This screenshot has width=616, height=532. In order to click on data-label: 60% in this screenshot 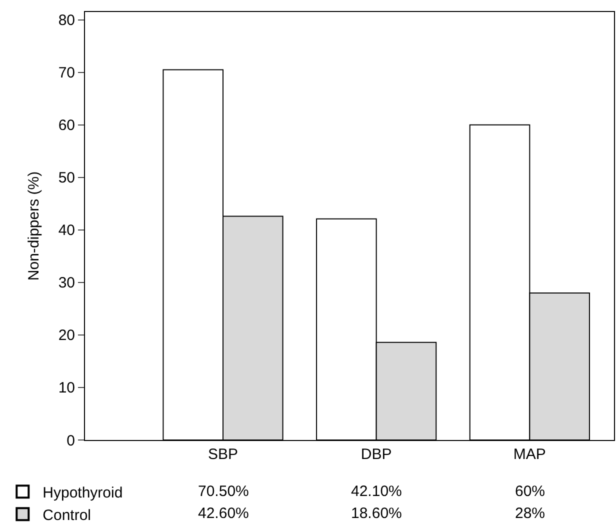, I will do `click(530, 491)`.